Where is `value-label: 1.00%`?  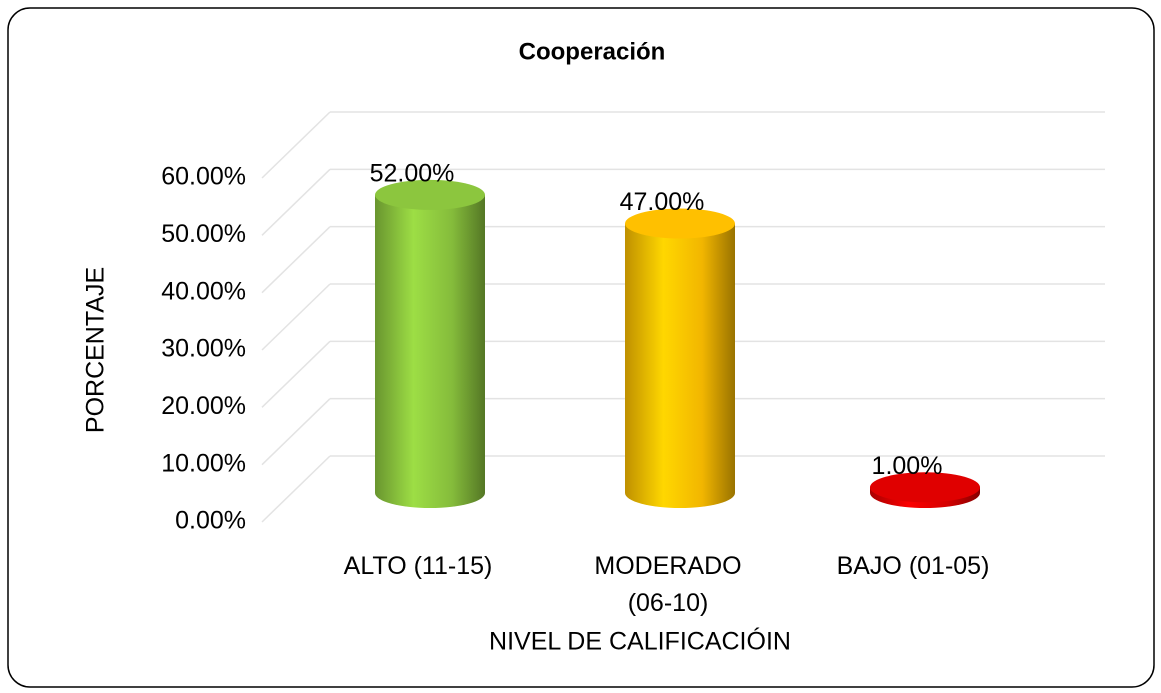 value-label: 1.00% is located at coordinates (907, 466).